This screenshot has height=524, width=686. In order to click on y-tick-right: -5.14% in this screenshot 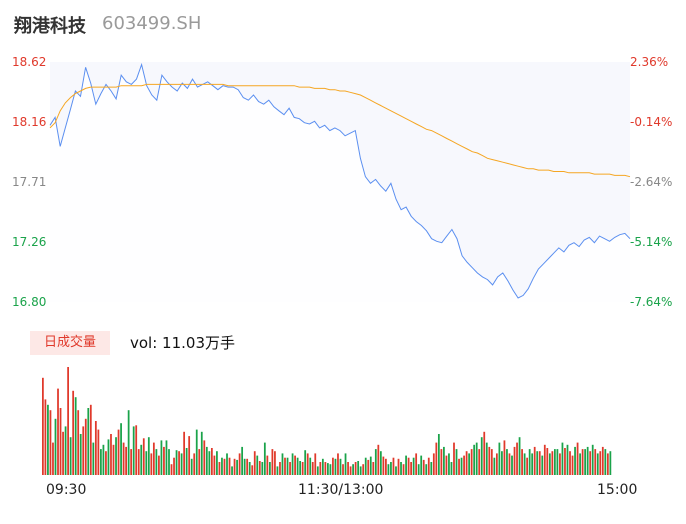, I will do `click(651, 242)`.